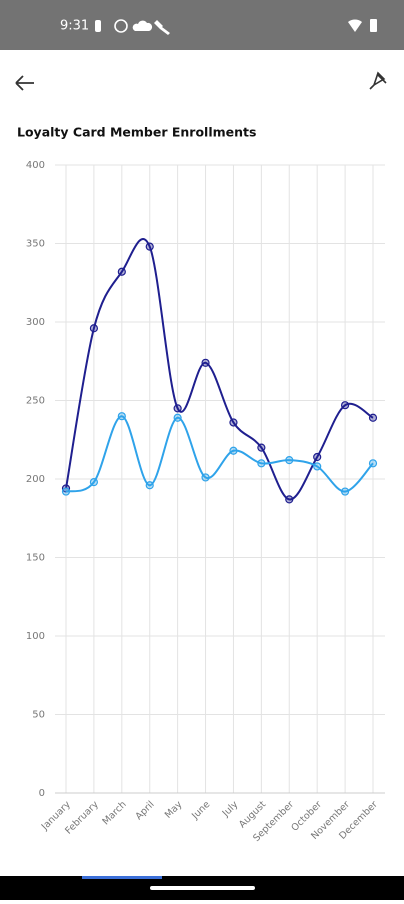 The image size is (404, 904). What do you see at coordinates (202, 888) in the screenshot?
I see `home-handle` at bounding box center [202, 888].